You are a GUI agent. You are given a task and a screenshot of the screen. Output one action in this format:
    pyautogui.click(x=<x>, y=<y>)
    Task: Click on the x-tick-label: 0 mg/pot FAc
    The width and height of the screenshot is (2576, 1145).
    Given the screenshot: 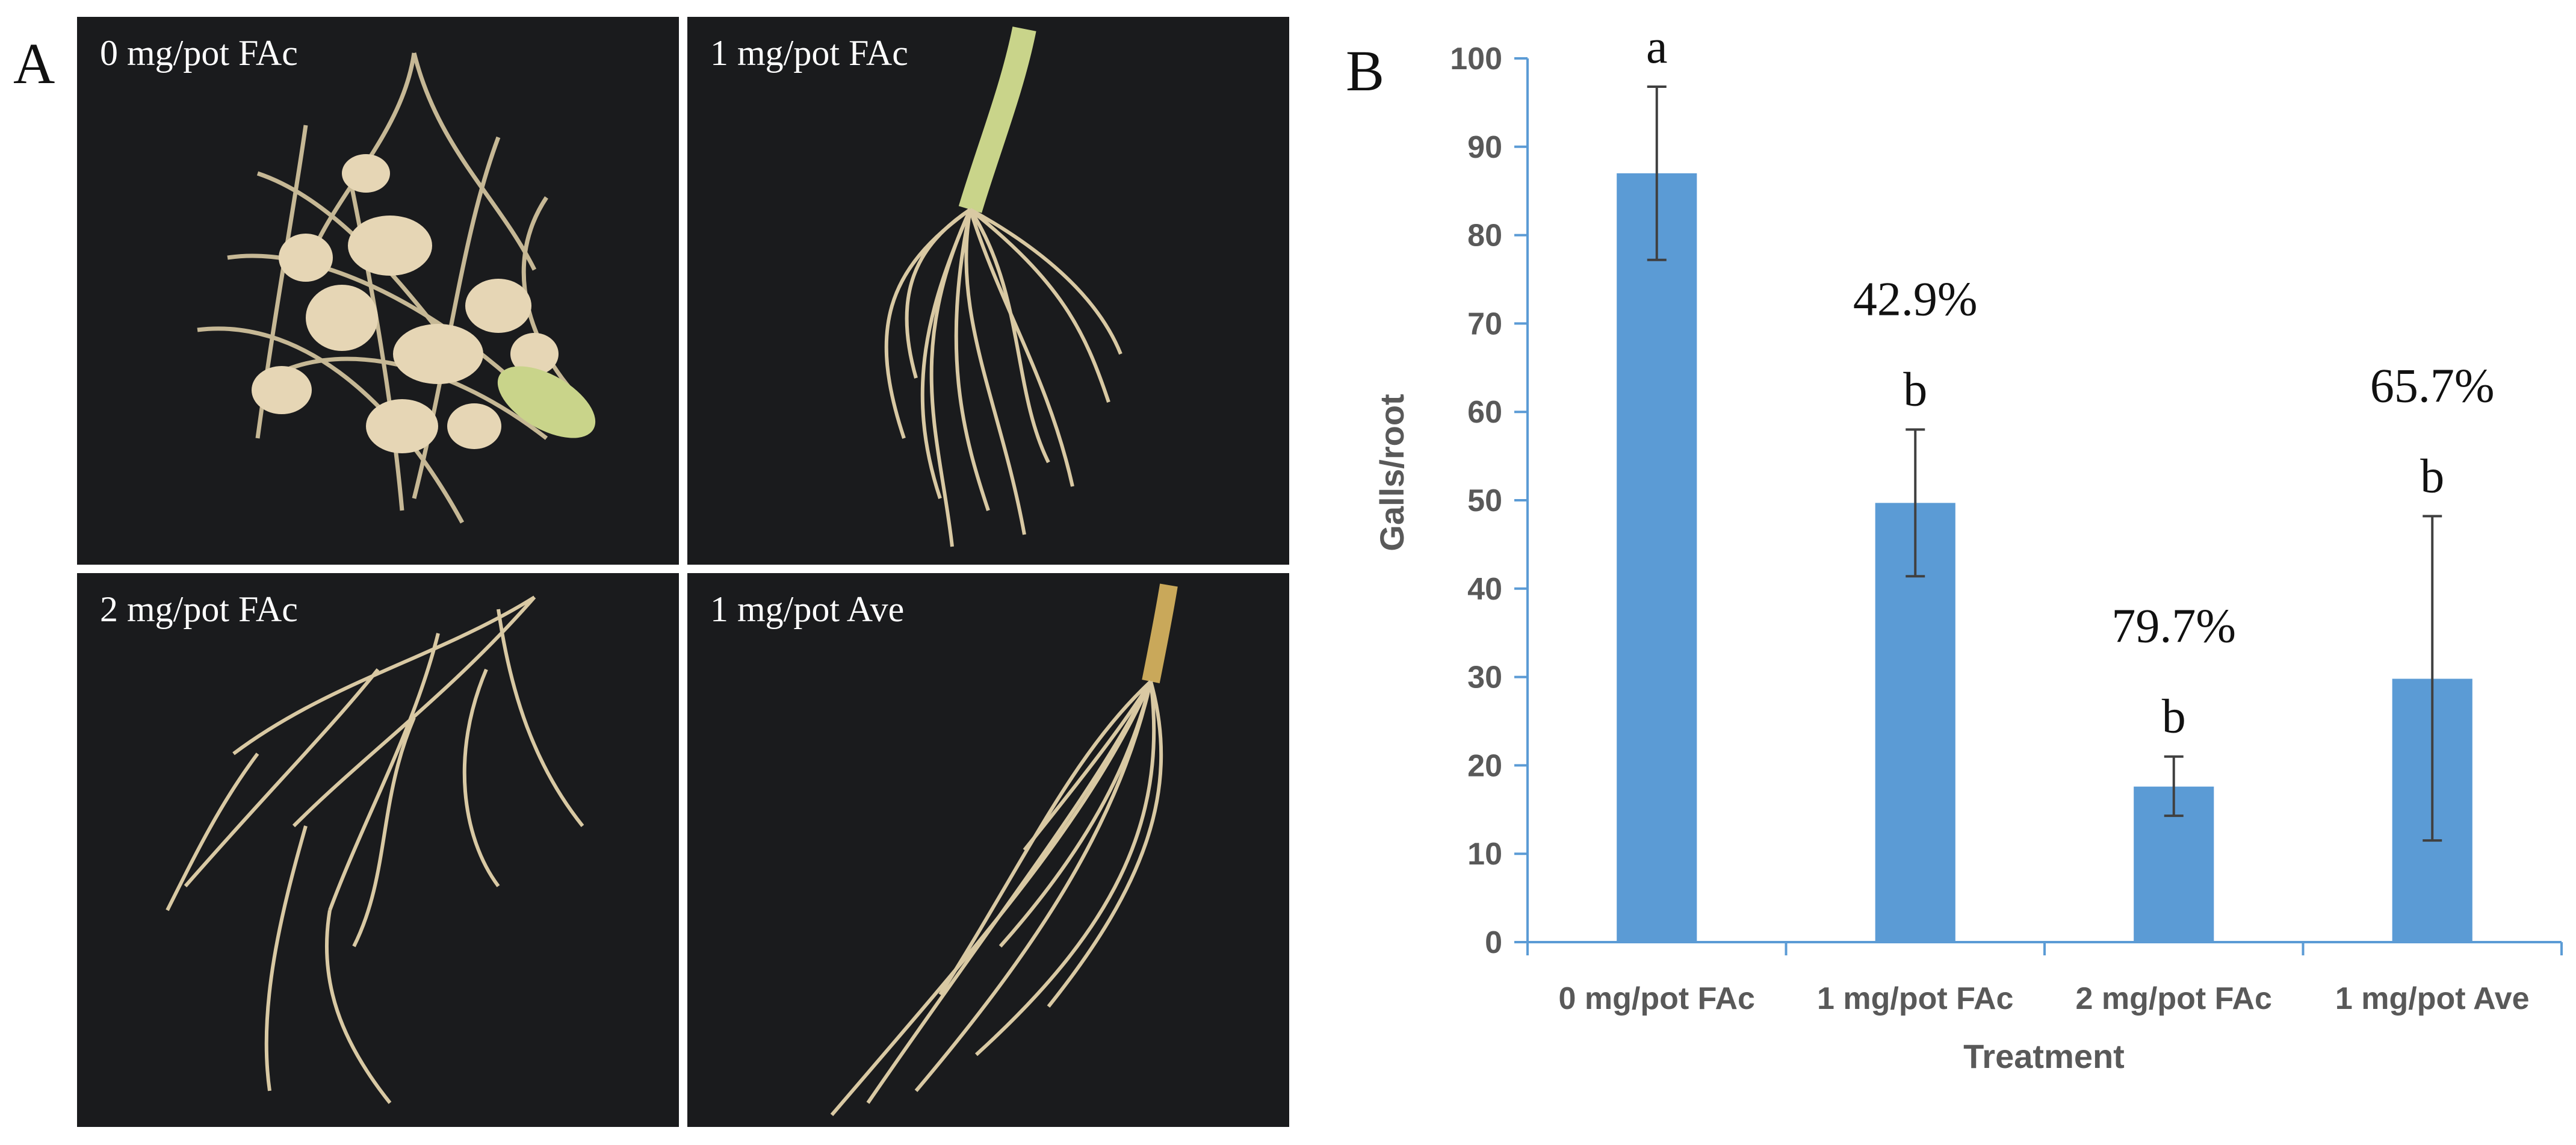 What is the action you would take?
    pyautogui.click(x=1657, y=999)
    